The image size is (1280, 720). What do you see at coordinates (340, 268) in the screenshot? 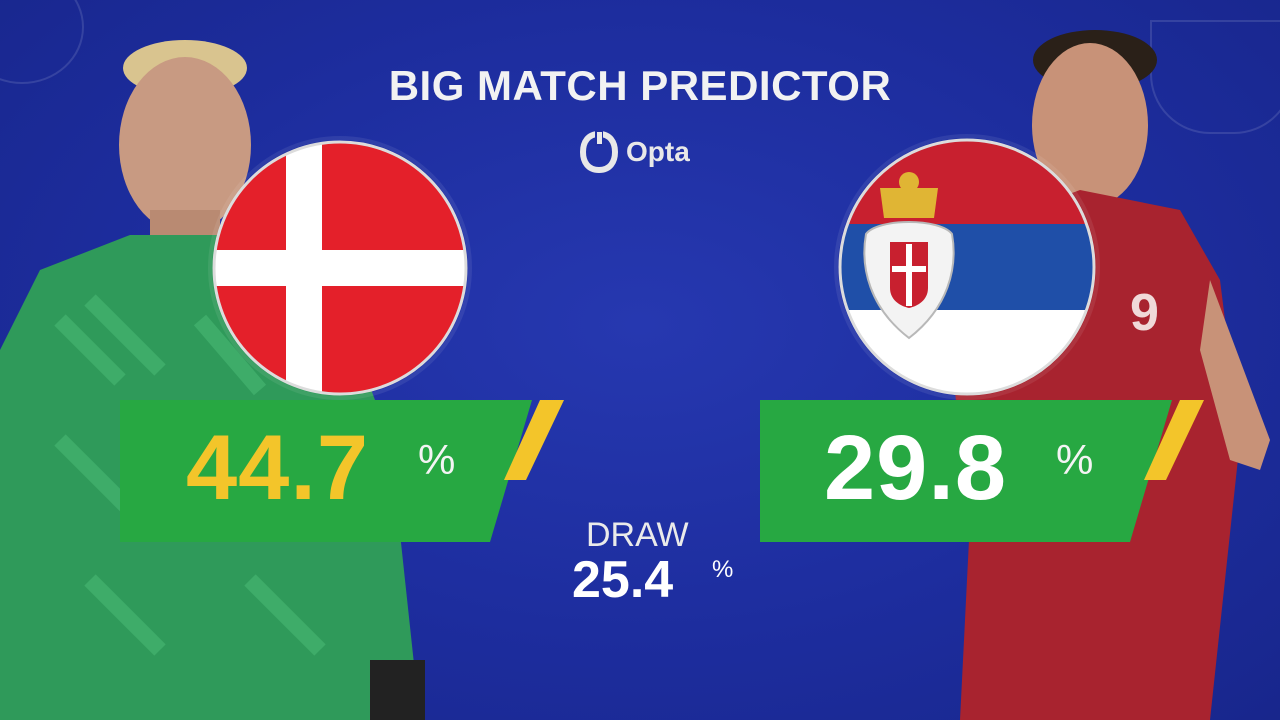
I see `denmark-flag-icon` at bounding box center [340, 268].